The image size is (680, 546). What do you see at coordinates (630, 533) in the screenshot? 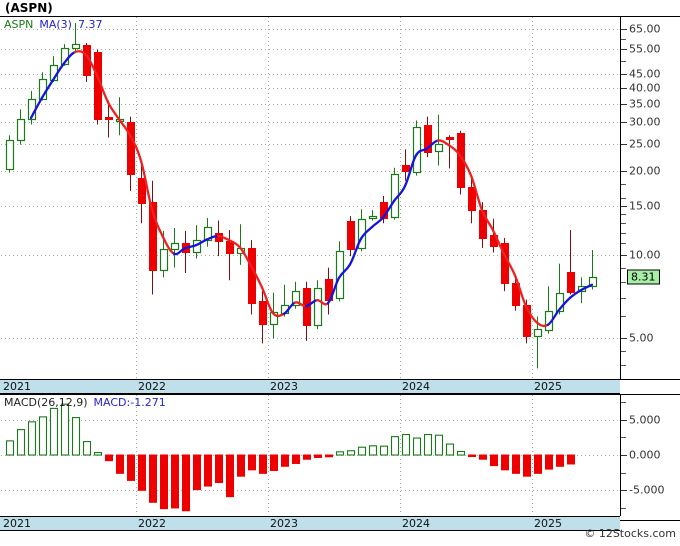
I see `copyright-footer: © 12Stocks.com` at bounding box center [630, 533].